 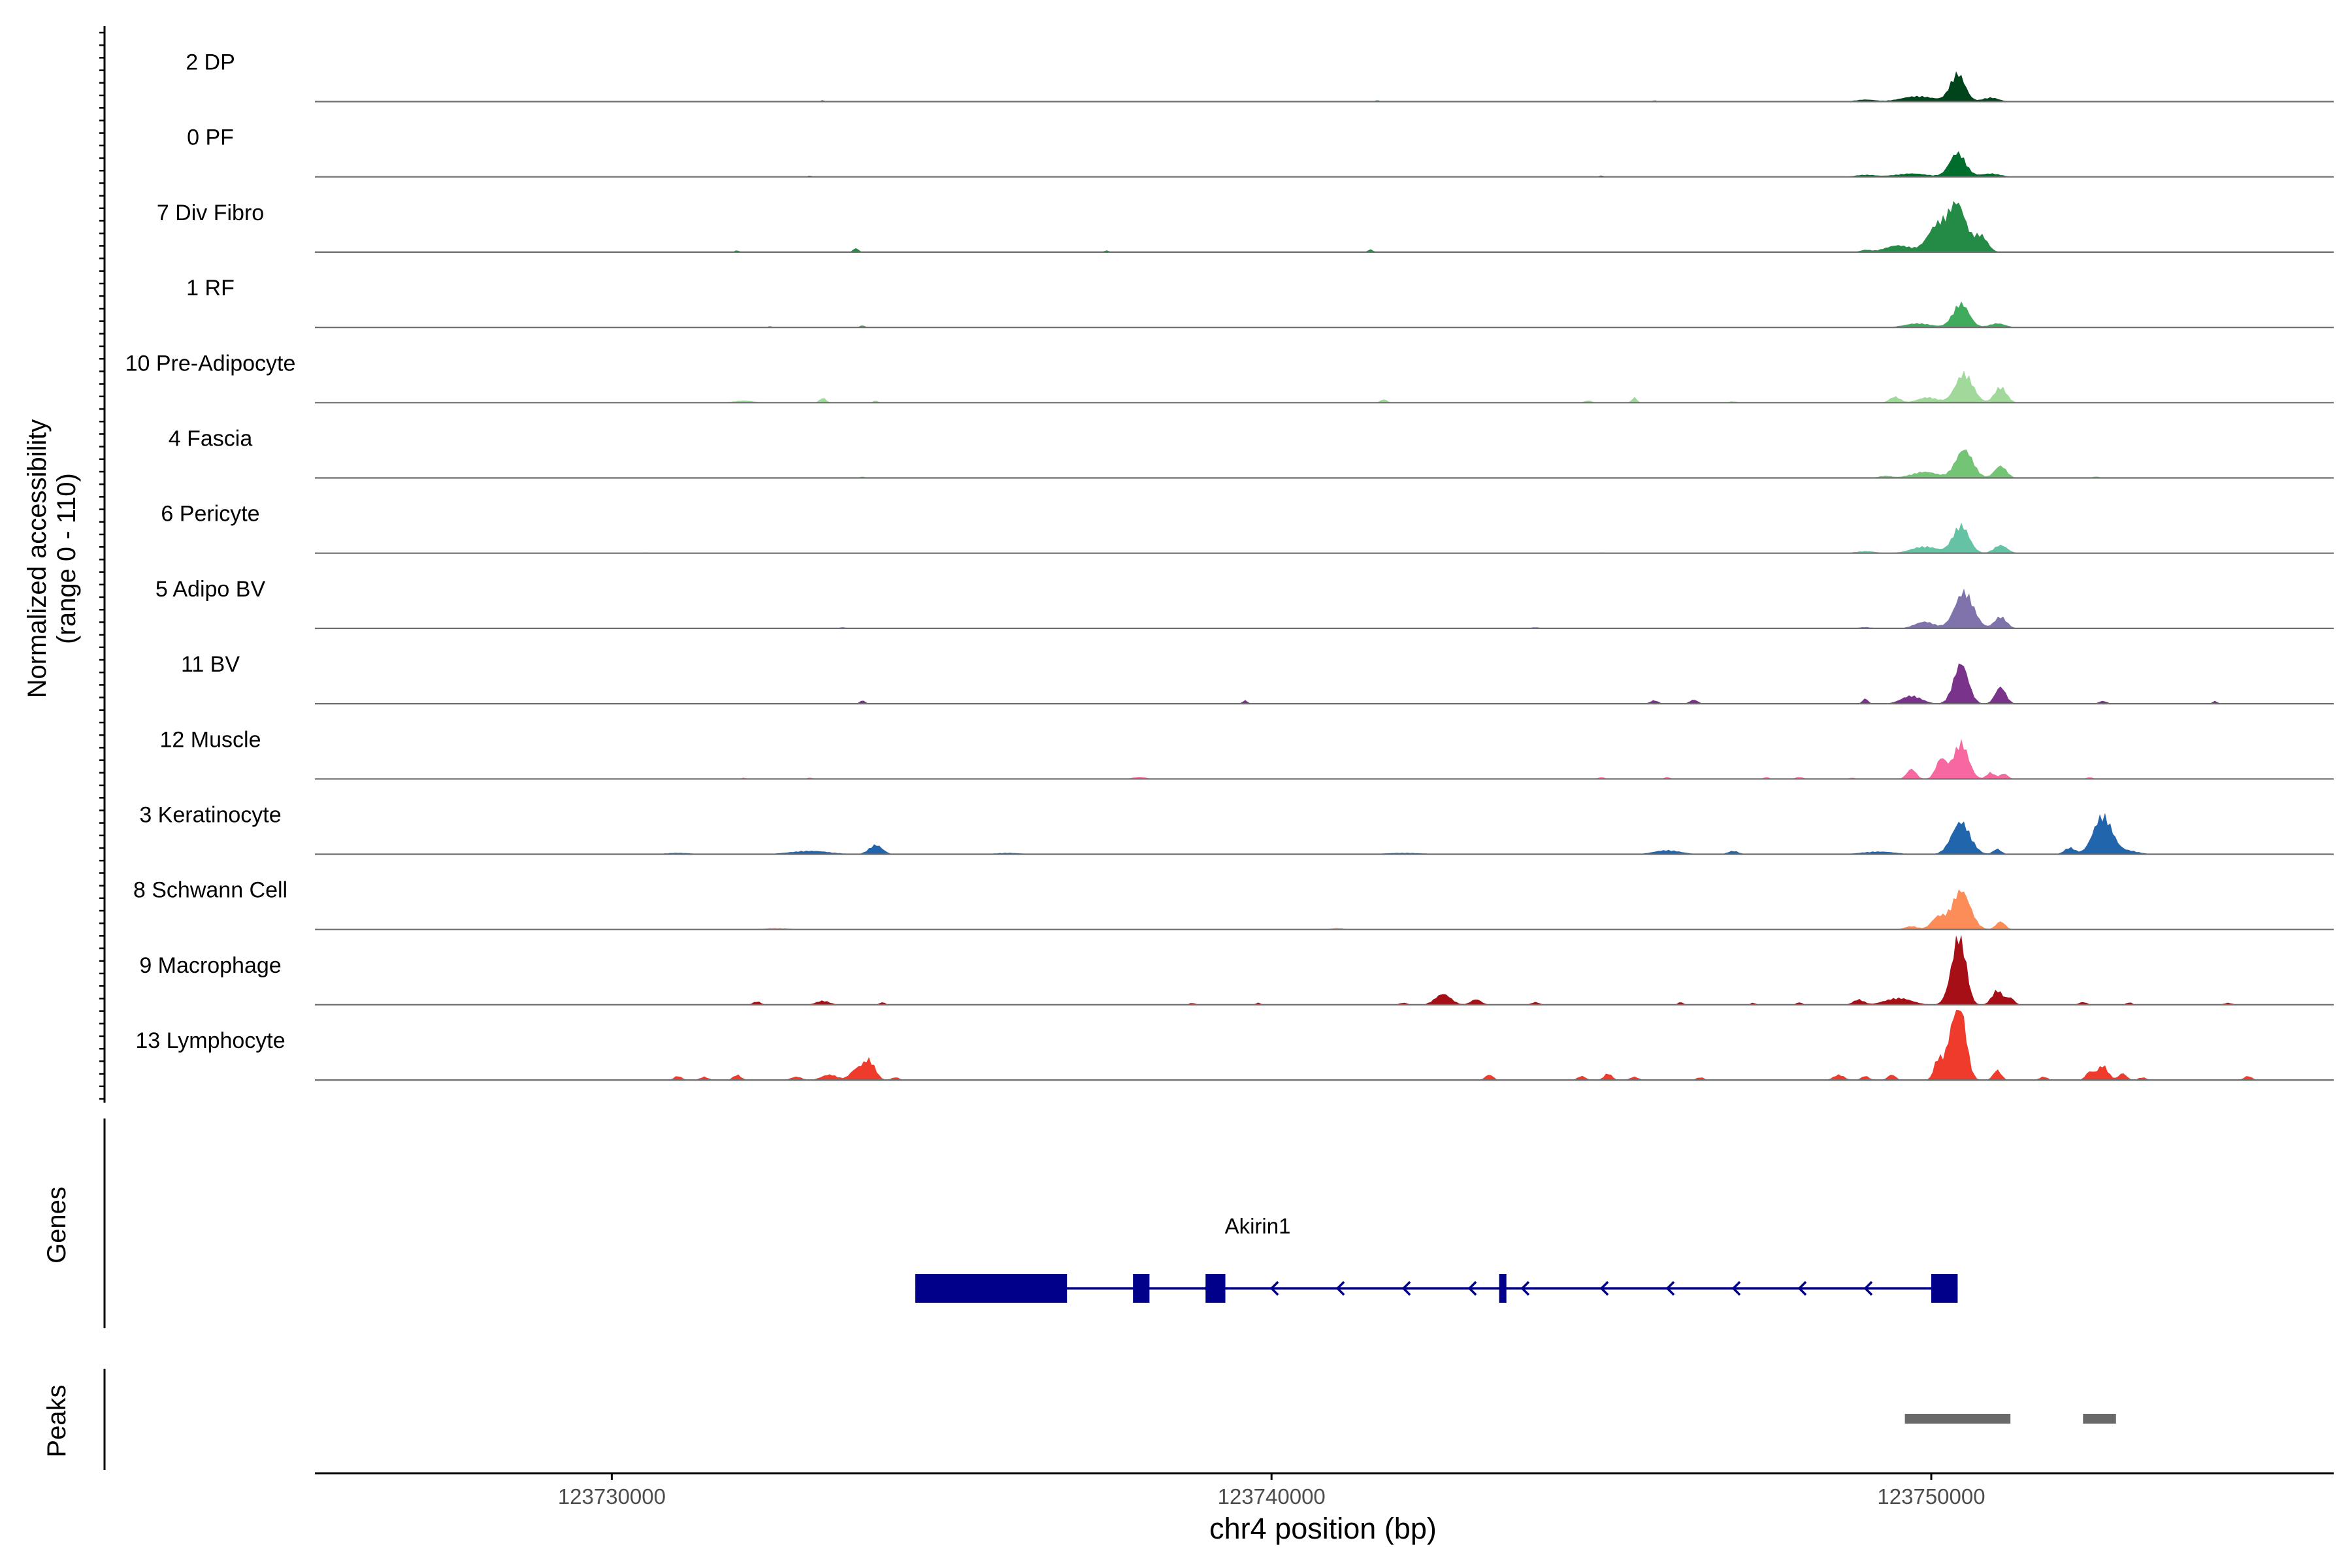 I want to click on y-axis-label-line2: (range 0 - 110), so click(x=66, y=558).